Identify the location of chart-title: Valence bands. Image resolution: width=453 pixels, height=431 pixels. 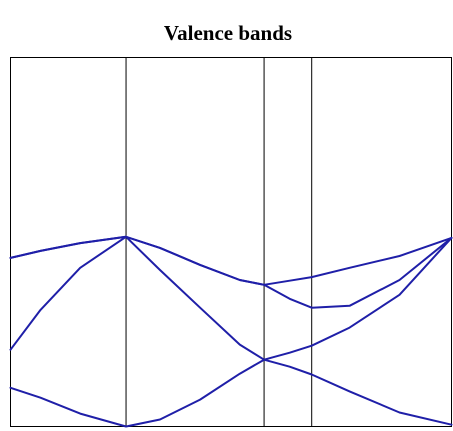
(228, 33).